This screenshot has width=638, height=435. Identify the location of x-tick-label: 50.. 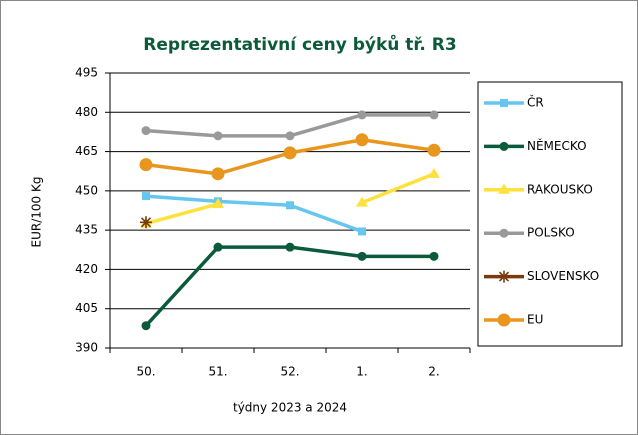
(145, 372).